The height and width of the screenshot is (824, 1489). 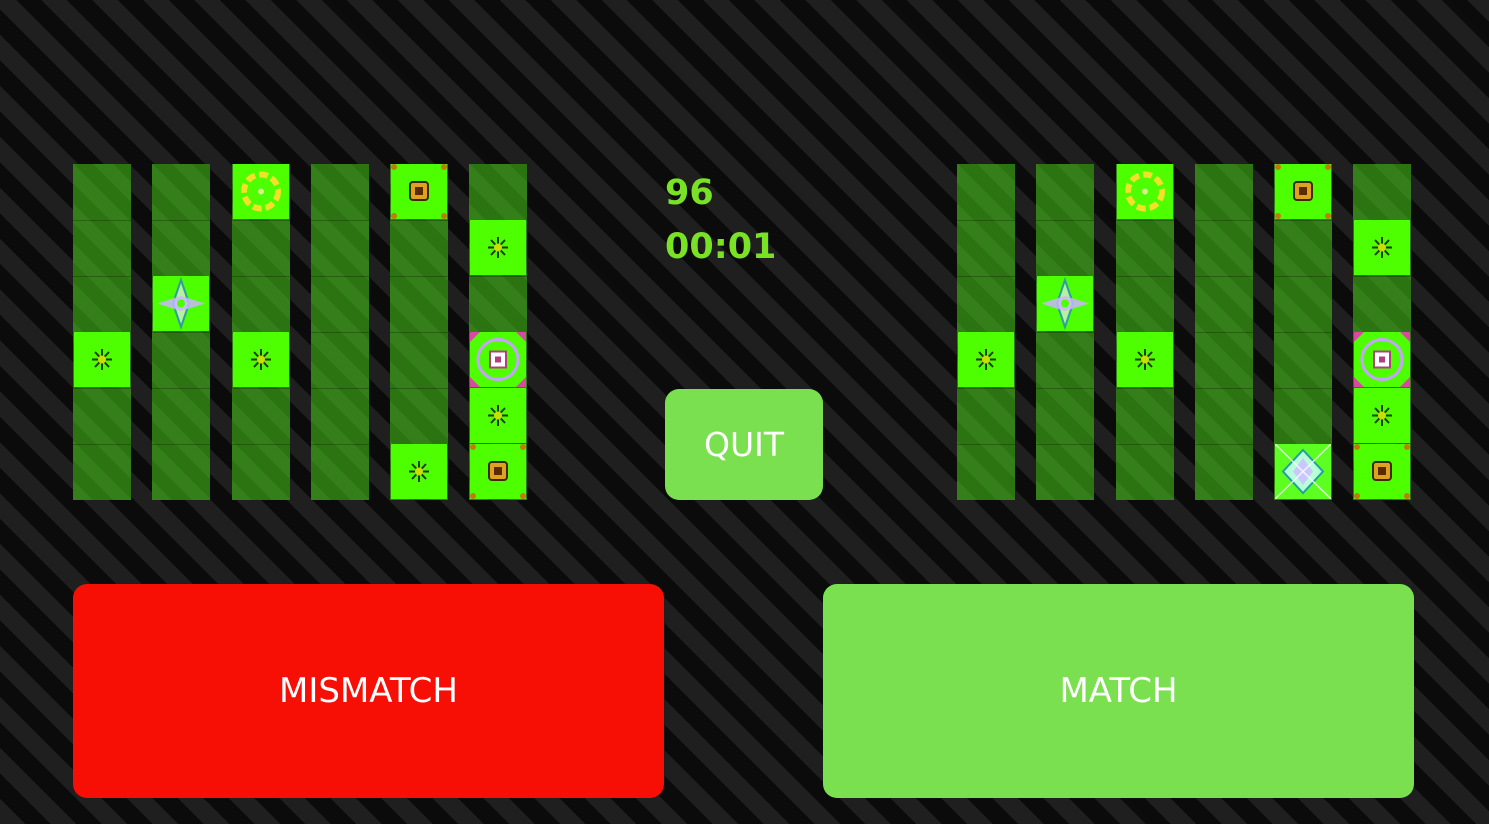 I want to click on match-button: MATCH, so click(x=1118, y=691).